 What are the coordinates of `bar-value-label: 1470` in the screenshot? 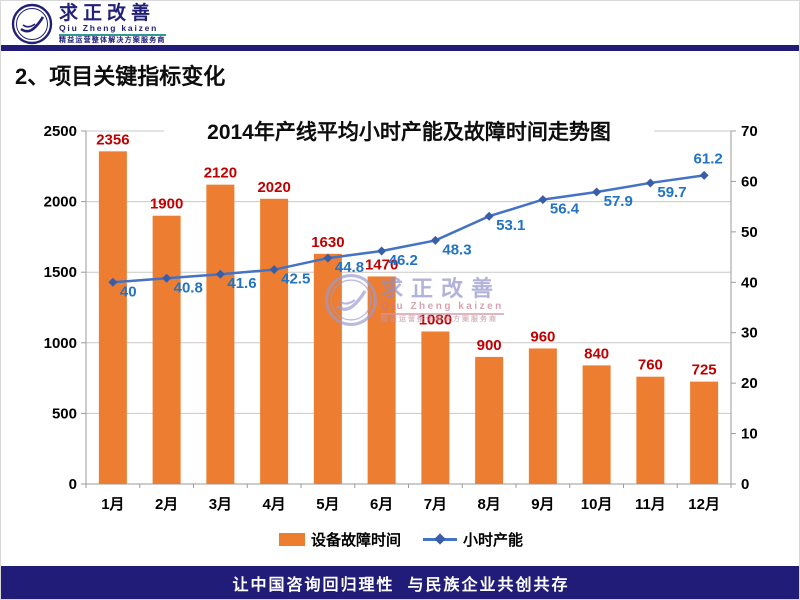 It's located at (381, 264).